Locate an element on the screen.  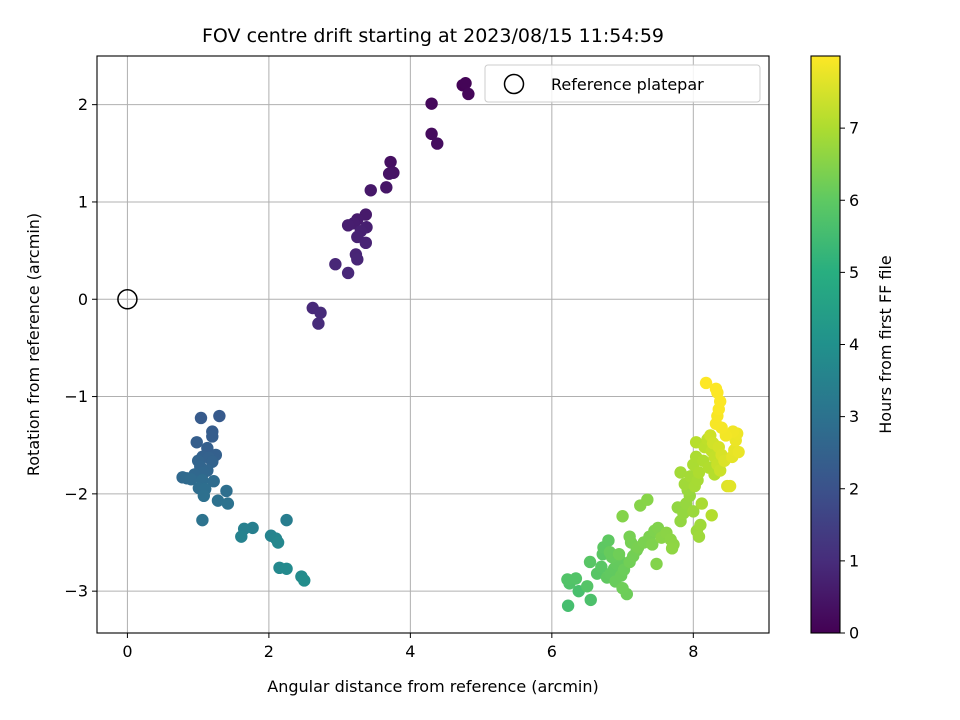
colorbar-ticks: 0 1 2 3 4 5 6 7 is located at coordinates (849, 381).